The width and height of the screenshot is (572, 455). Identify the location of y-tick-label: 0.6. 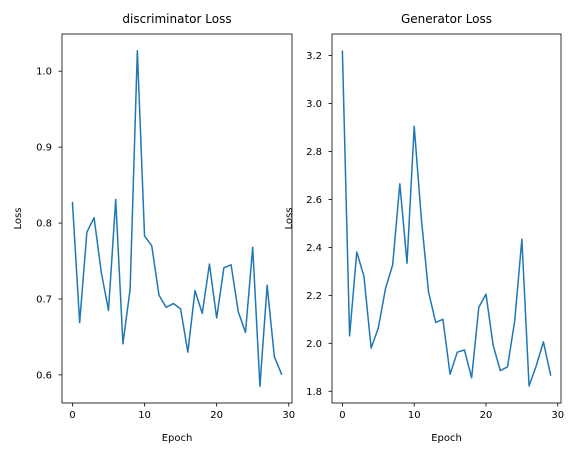
(44, 375).